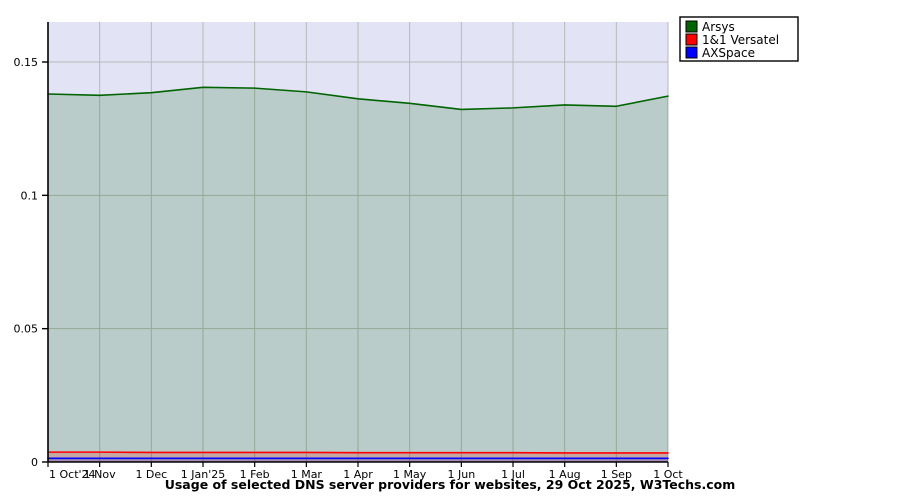 Image resolution: width=900 pixels, height=500 pixels. What do you see at coordinates (728, 53) in the screenshot?
I see `legend-label-axspace: AXSpace` at bounding box center [728, 53].